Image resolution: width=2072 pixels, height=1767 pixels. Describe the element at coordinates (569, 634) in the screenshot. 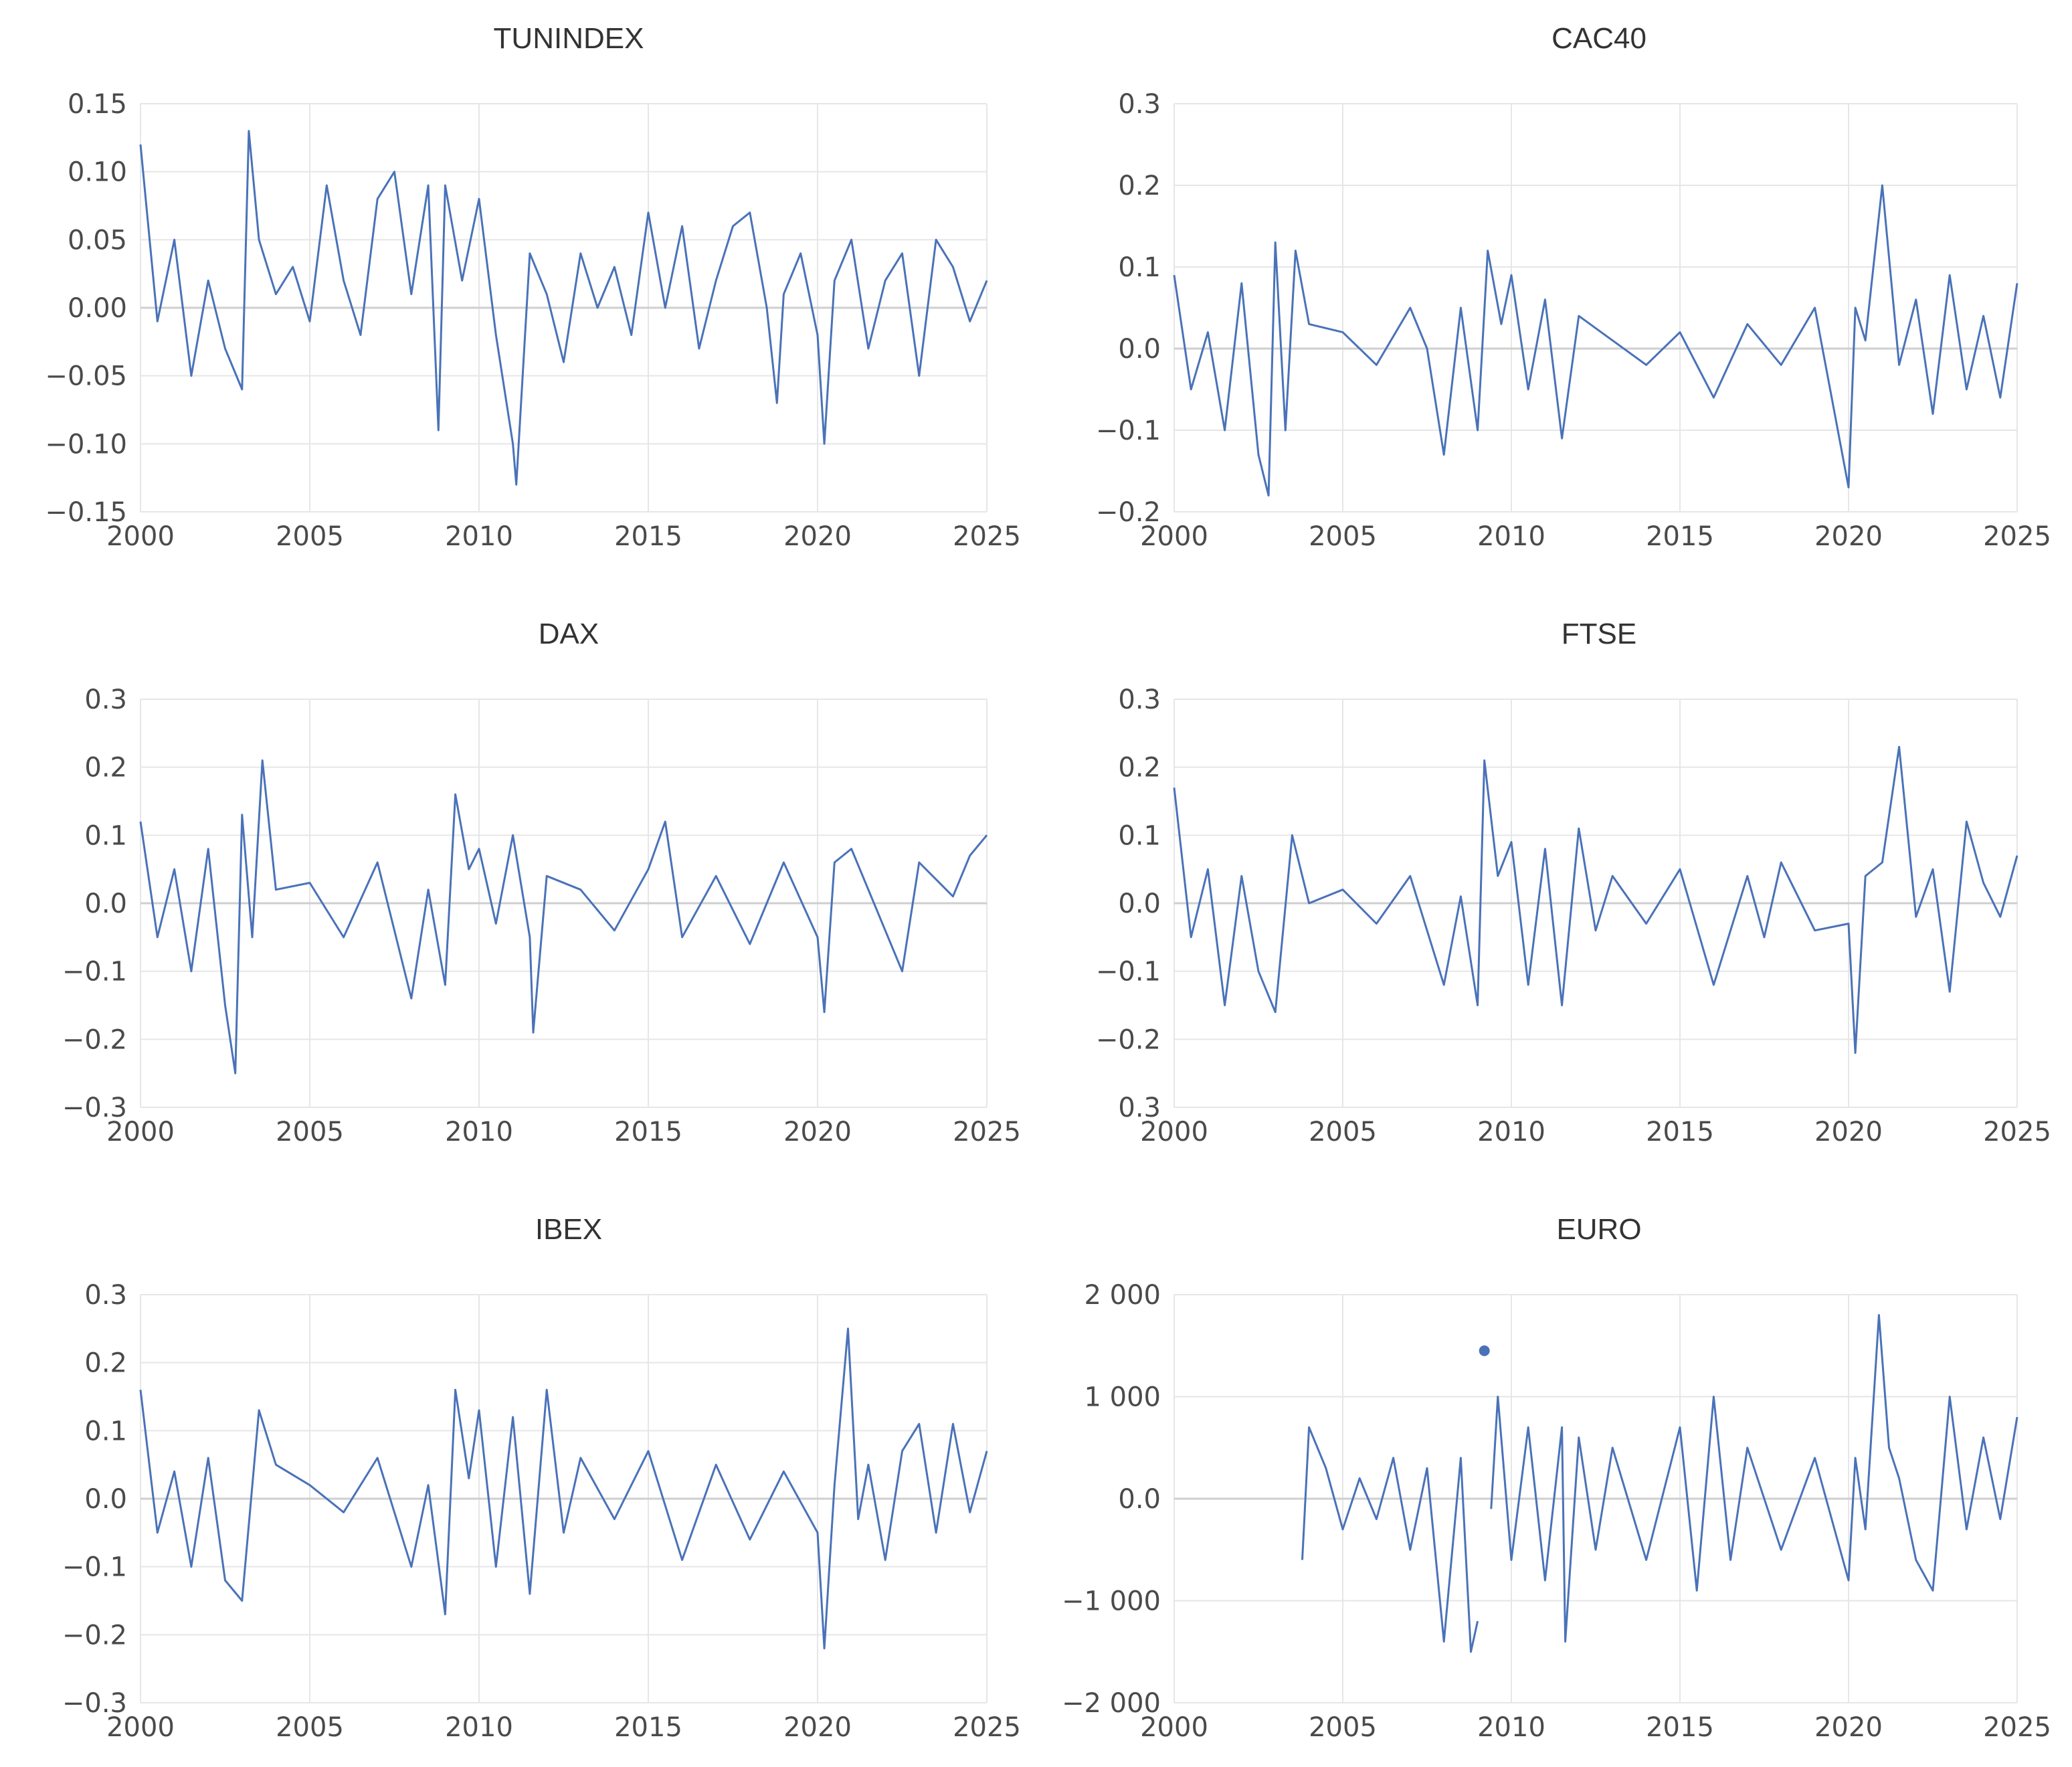

I see `panel-title: DAX` at that location.